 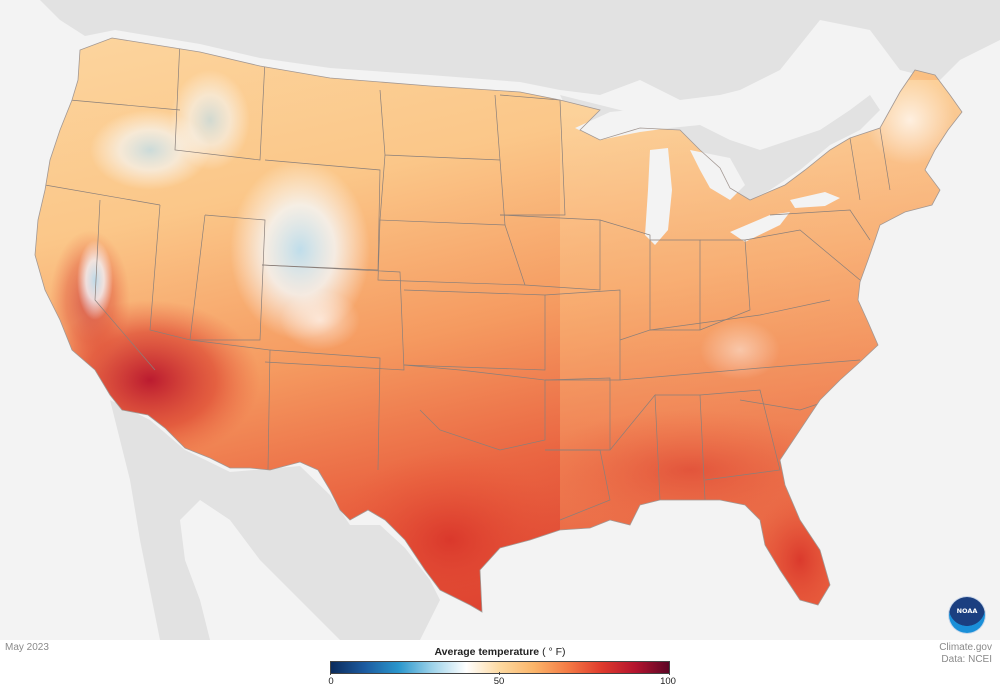 What do you see at coordinates (500, 50) in the screenshot?
I see `canada-landmass` at bounding box center [500, 50].